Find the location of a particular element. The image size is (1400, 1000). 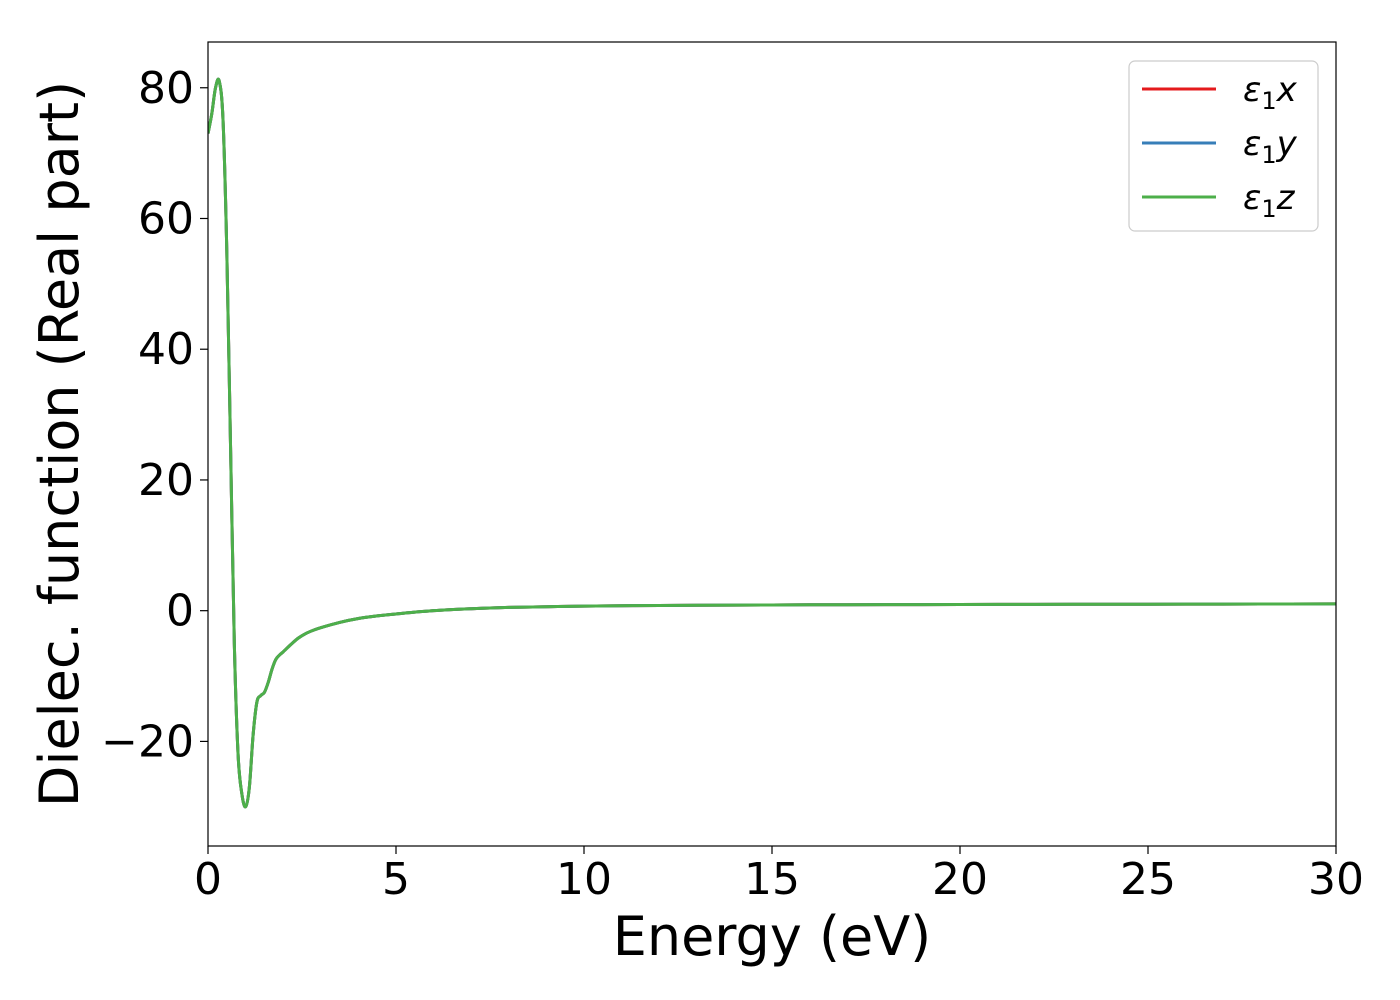

legend-label-y: ε1y is located at coordinates (1270, 146).